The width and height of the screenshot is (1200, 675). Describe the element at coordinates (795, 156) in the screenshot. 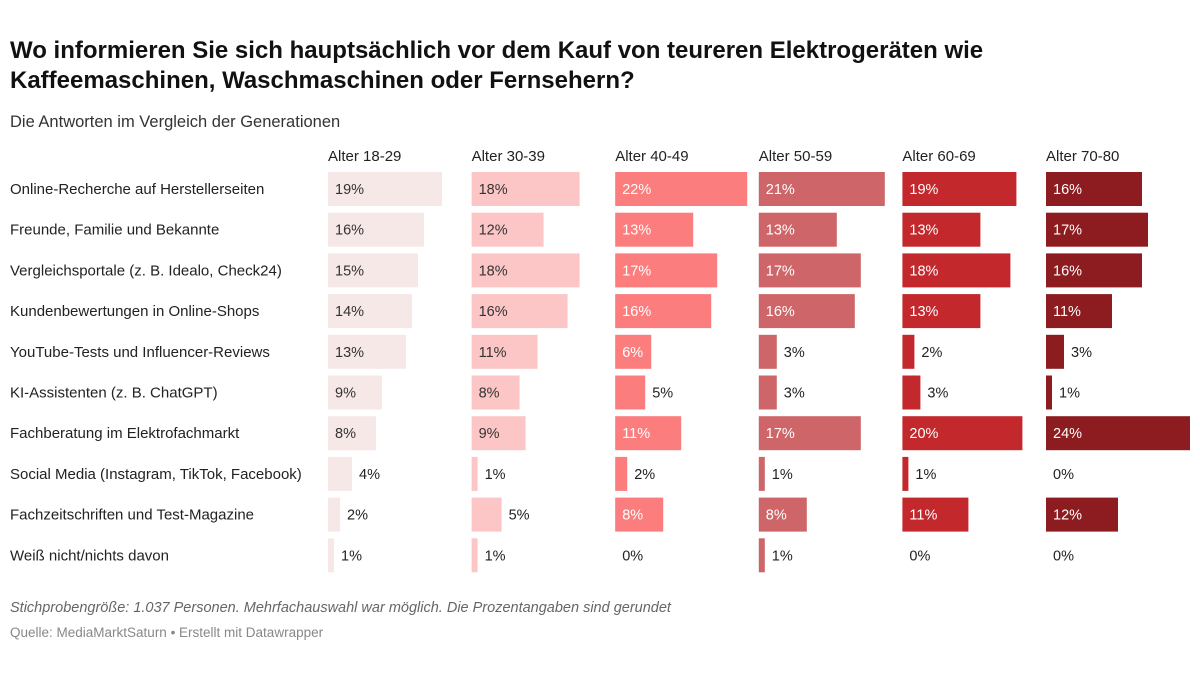

I see `series-header: Alter 50-59` at that location.